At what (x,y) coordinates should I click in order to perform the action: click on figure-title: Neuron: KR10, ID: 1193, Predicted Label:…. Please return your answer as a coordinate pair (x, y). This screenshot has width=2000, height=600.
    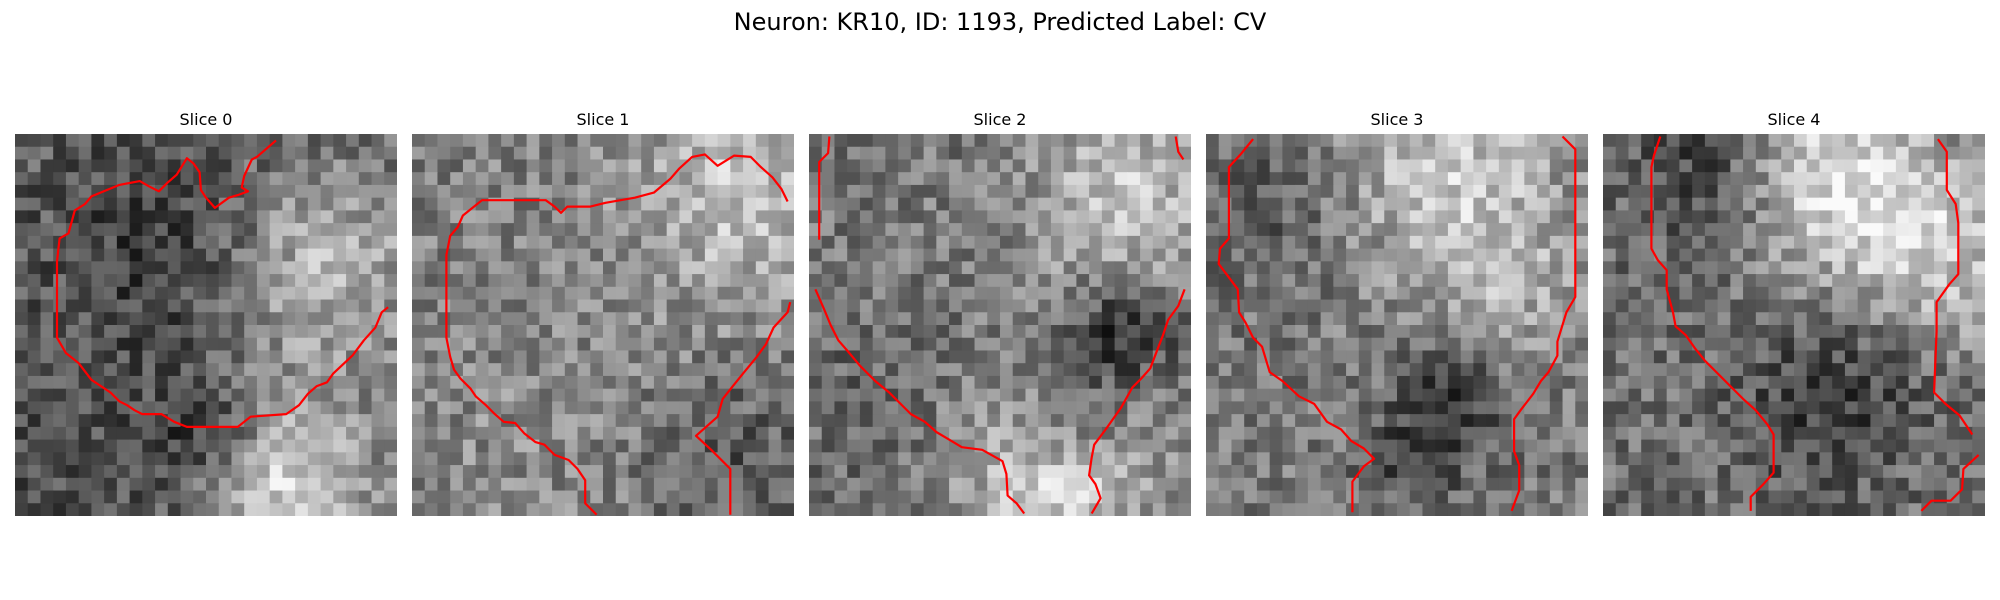
    Looking at the image, I should click on (1000, 22).